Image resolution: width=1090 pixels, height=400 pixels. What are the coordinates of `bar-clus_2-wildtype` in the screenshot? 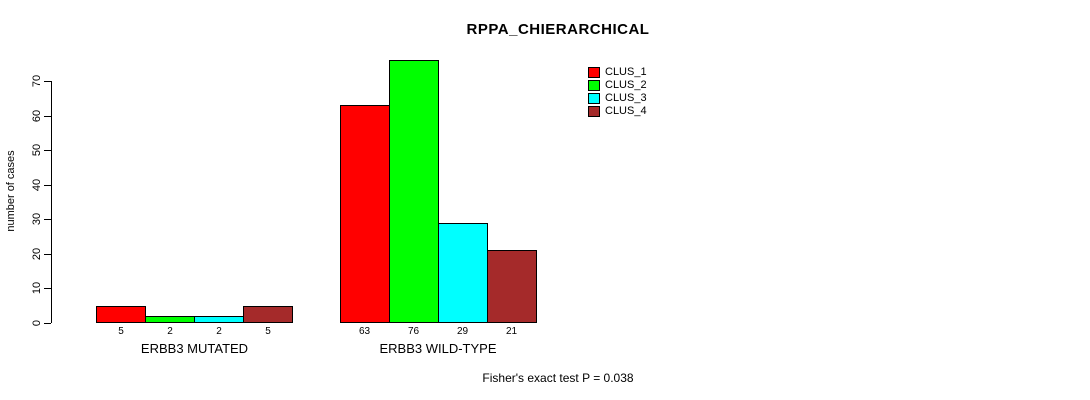 It's located at (413, 191).